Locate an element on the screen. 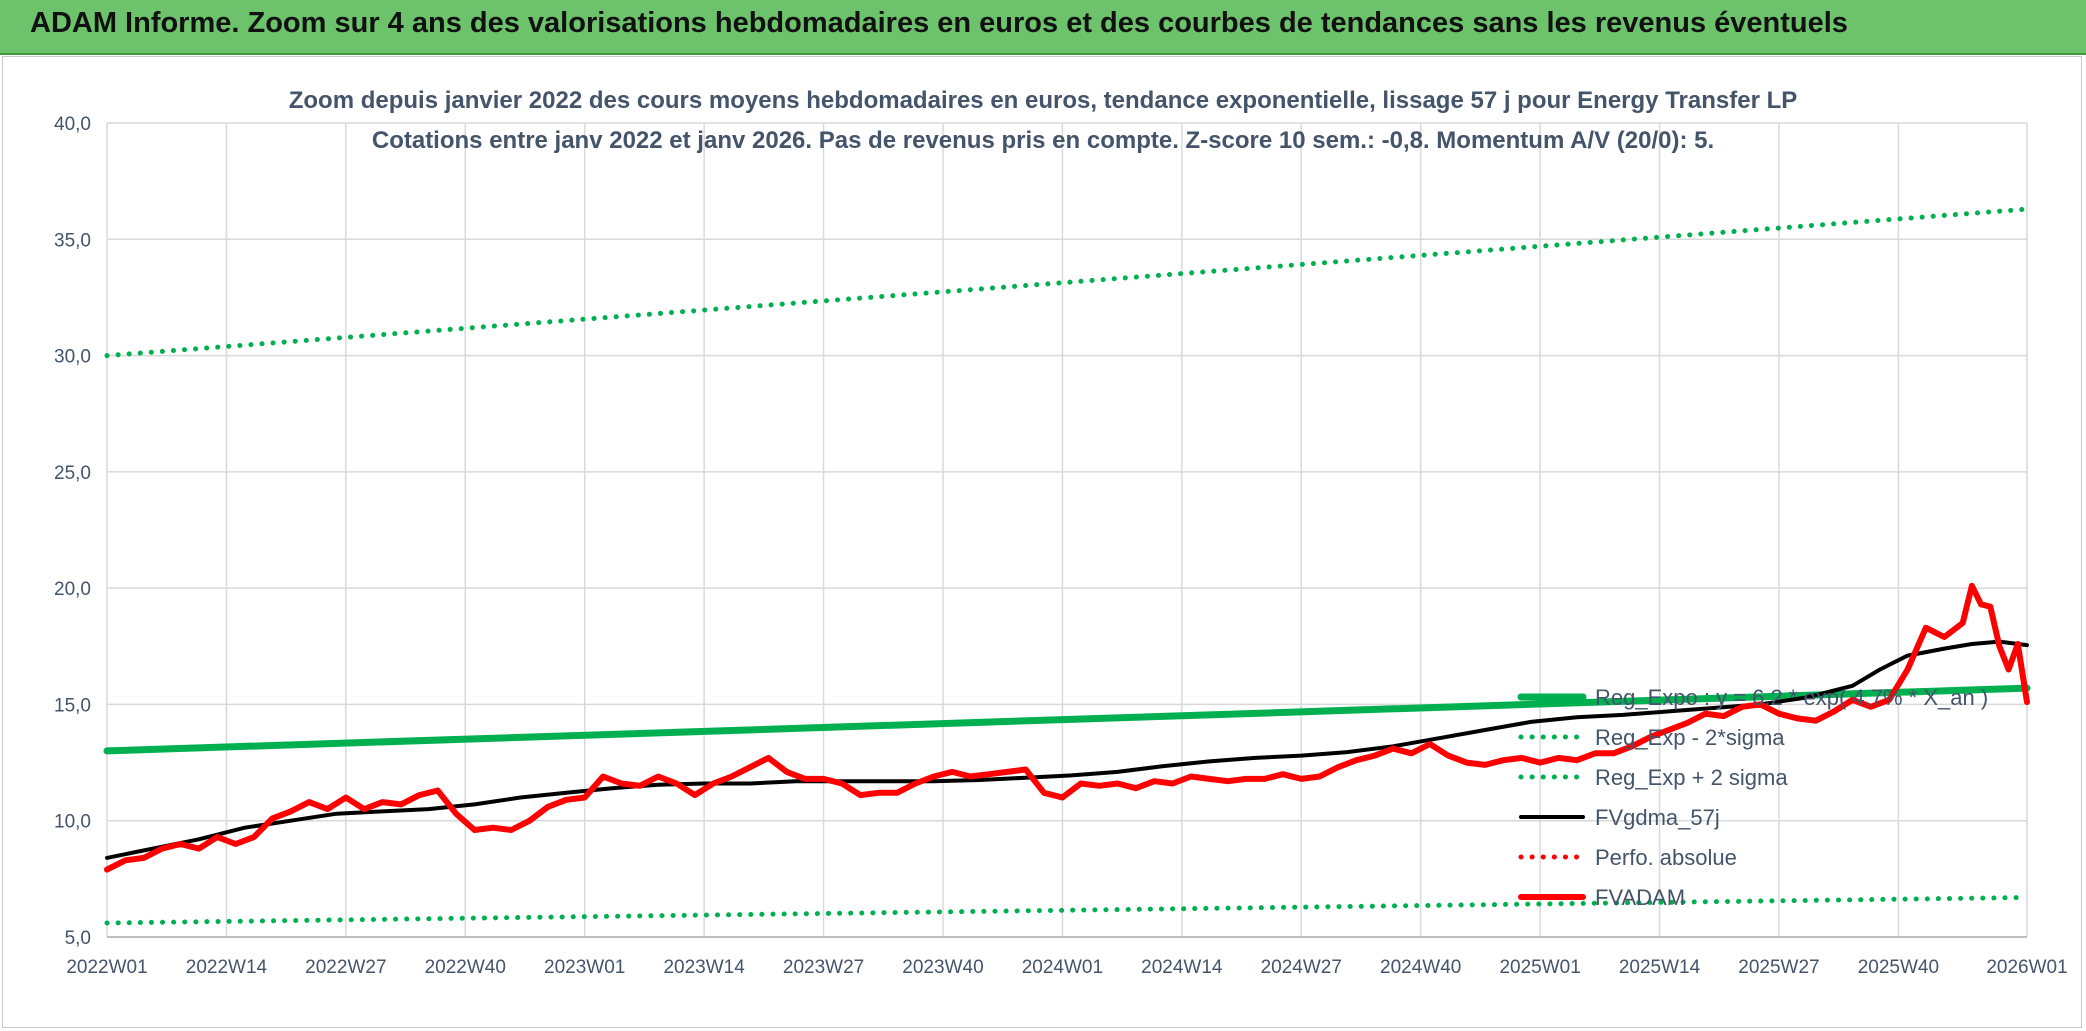 The width and height of the screenshot is (2086, 1031). x-tick-label: 2025W27 is located at coordinates (1778, 967).